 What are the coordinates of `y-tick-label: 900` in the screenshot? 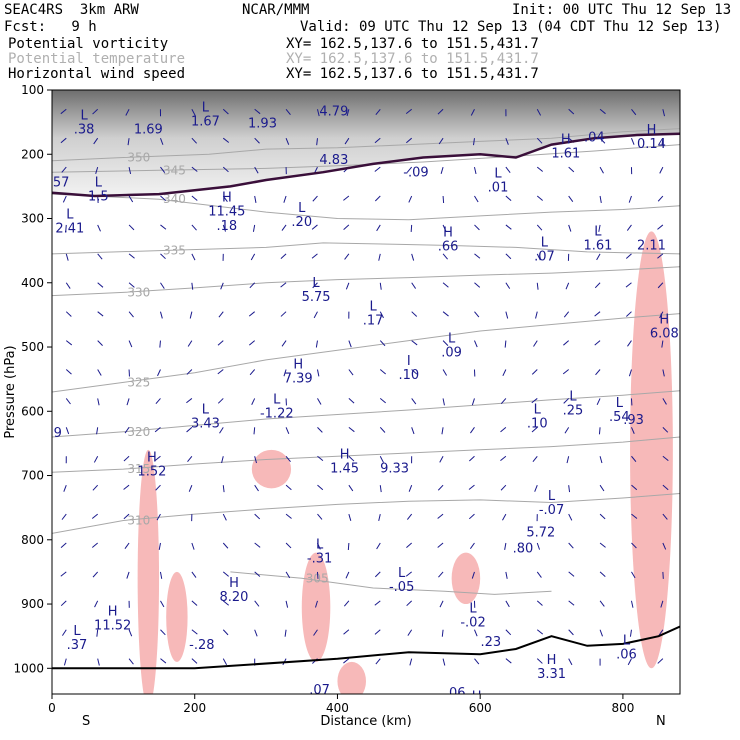 It's located at (32, 604).